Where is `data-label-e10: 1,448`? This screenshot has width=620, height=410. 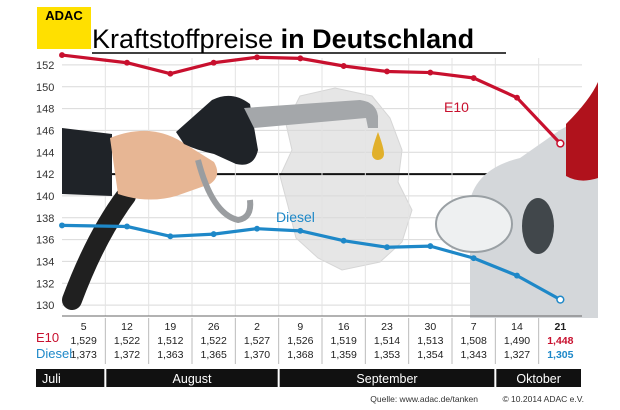 data-label-e10: 1,448 is located at coordinates (560, 341).